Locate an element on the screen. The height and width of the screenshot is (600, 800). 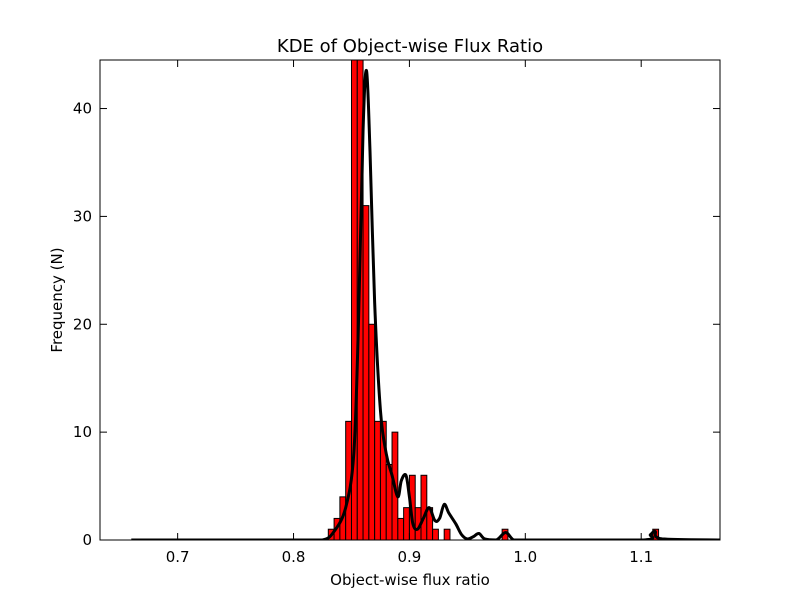
x-tick-label: 1.0 is located at coordinates (525, 557).